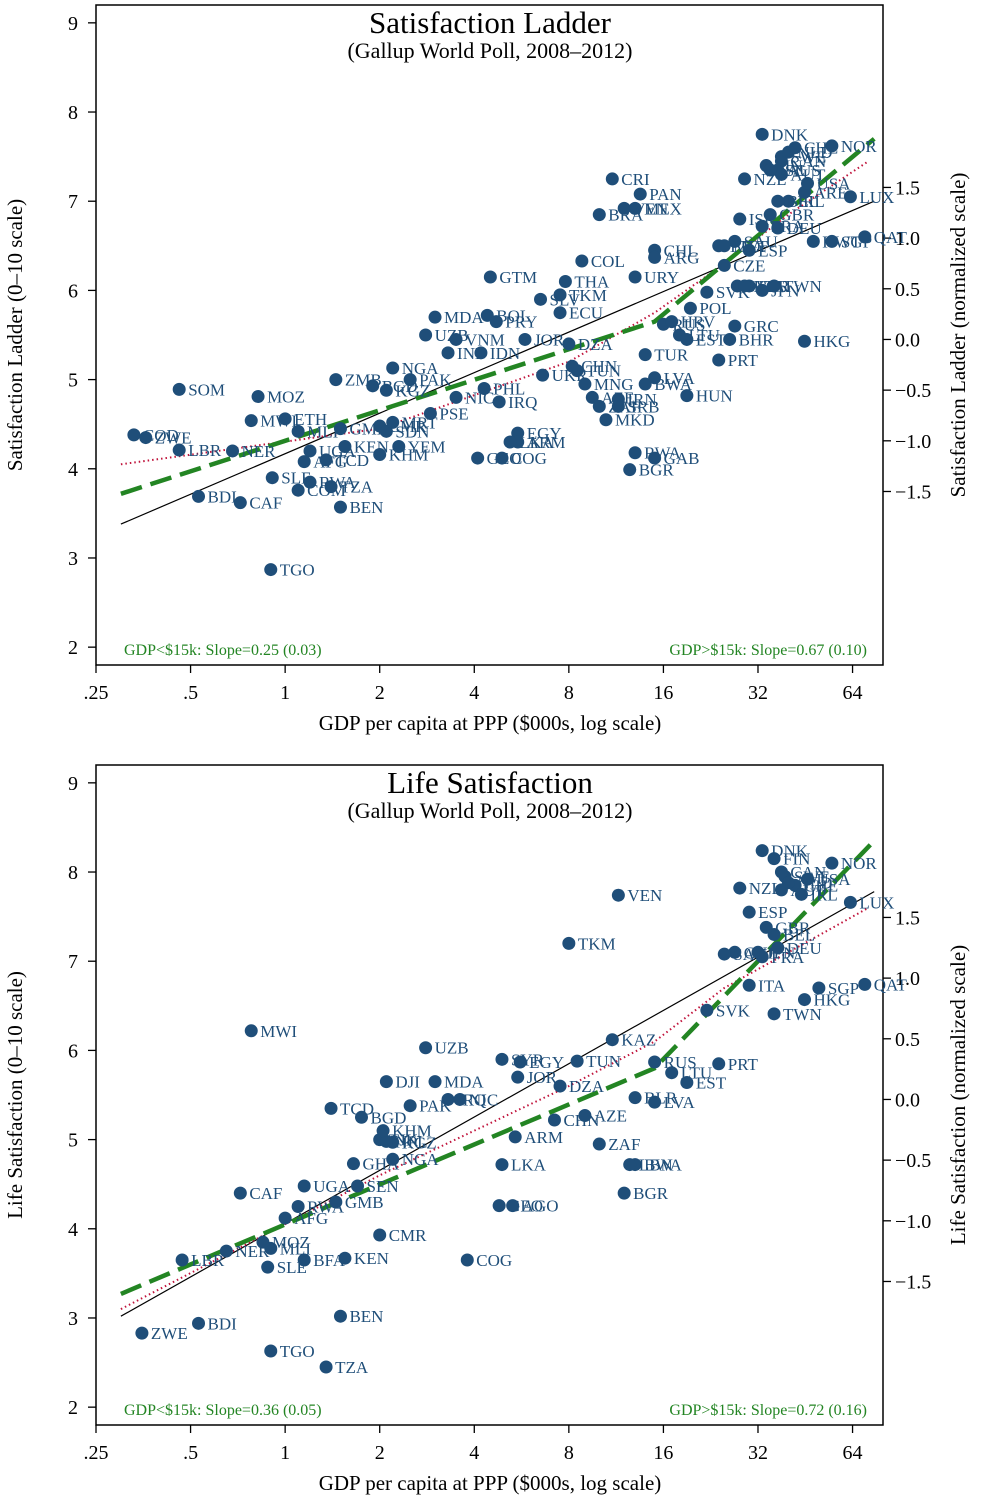 The height and width of the screenshot is (1503, 981). Describe the element at coordinates (582, 261) in the screenshot. I see `data-point-col` at that location.